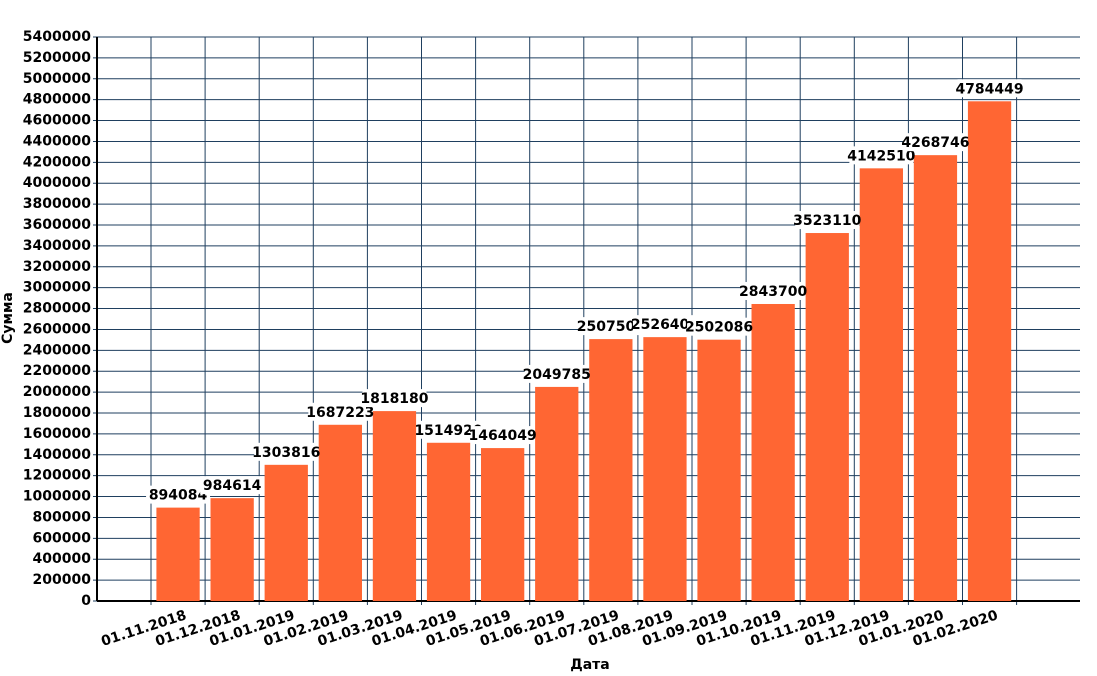  What do you see at coordinates (57, 497) in the screenshot?
I see `y-tick-label: 1000000` at bounding box center [57, 497].